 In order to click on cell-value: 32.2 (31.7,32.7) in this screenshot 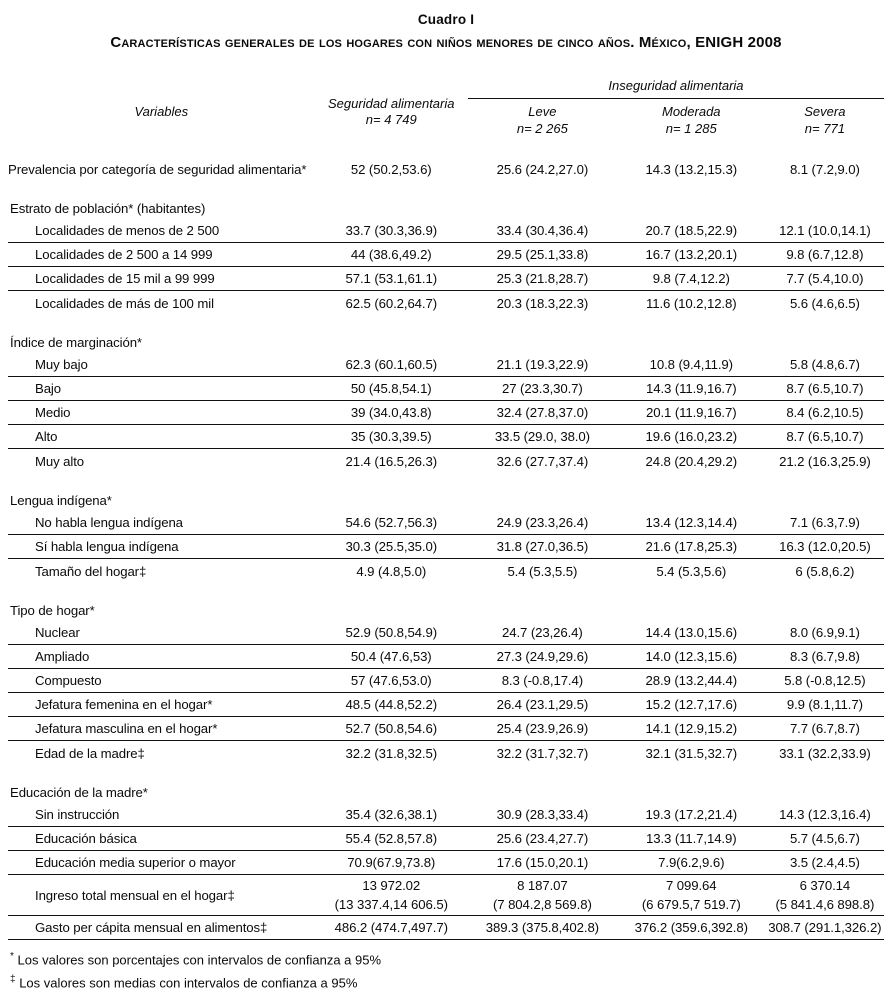, I will do `click(542, 753)`.